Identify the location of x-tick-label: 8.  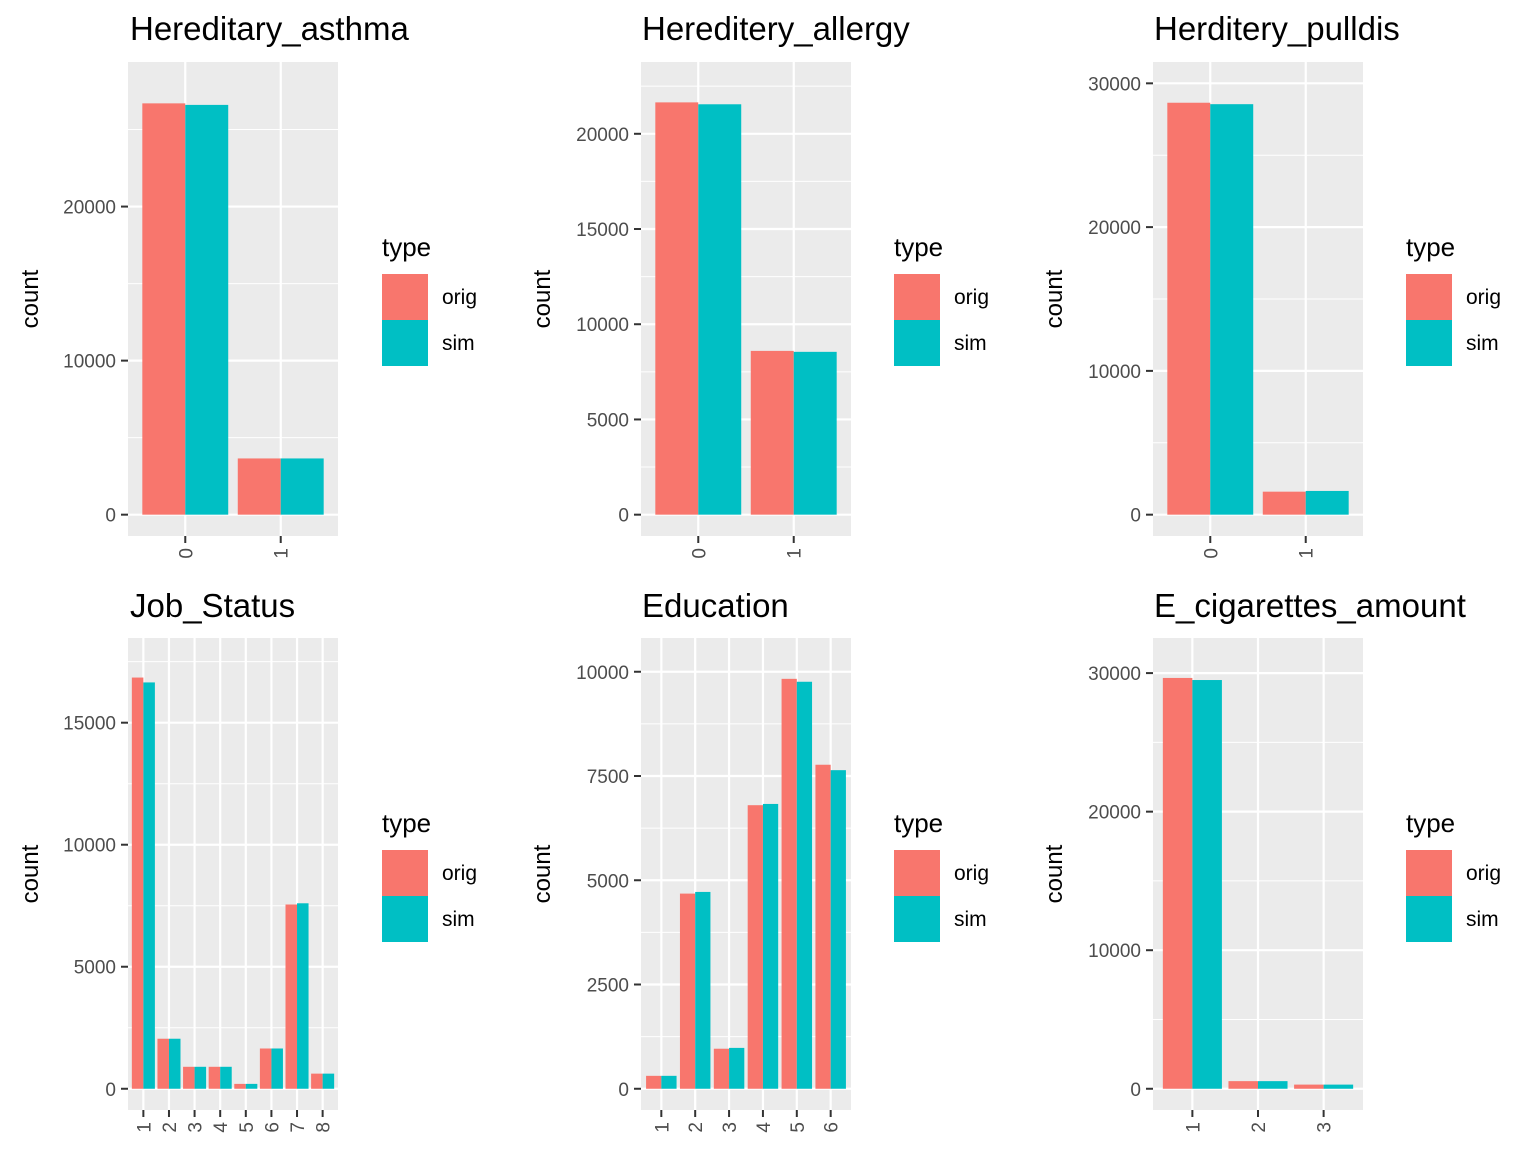
(324, 1127).